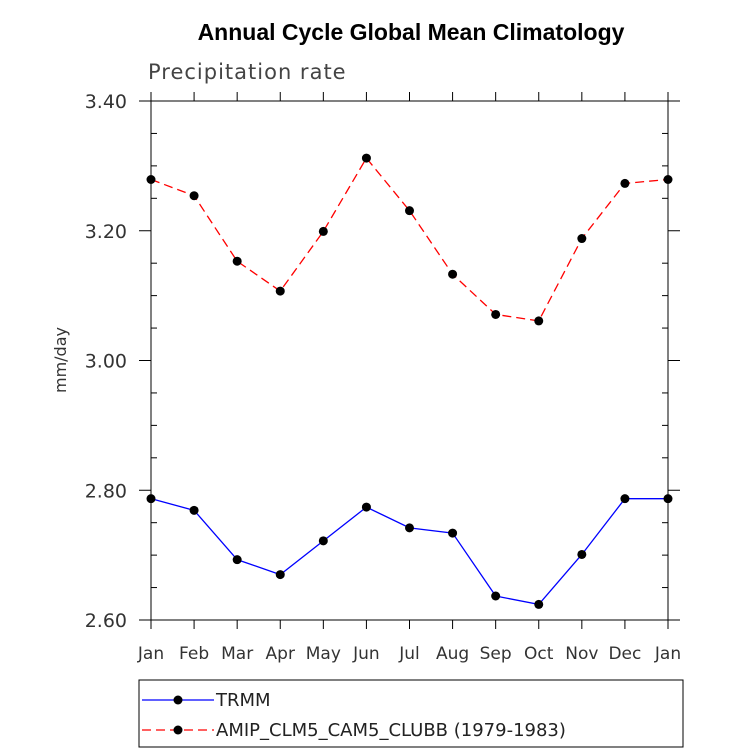 This screenshot has width=733, height=754. I want to click on y-tick-label: 3.00, so click(106, 362).